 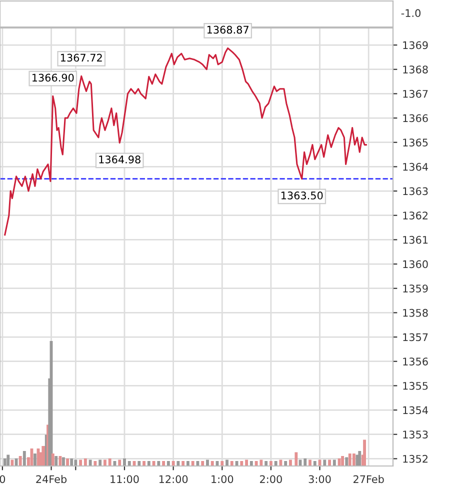 What do you see at coordinates (223, 479) in the screenshot?
I see `x-tick-label: 1:00` at bounding box center [223, 479].